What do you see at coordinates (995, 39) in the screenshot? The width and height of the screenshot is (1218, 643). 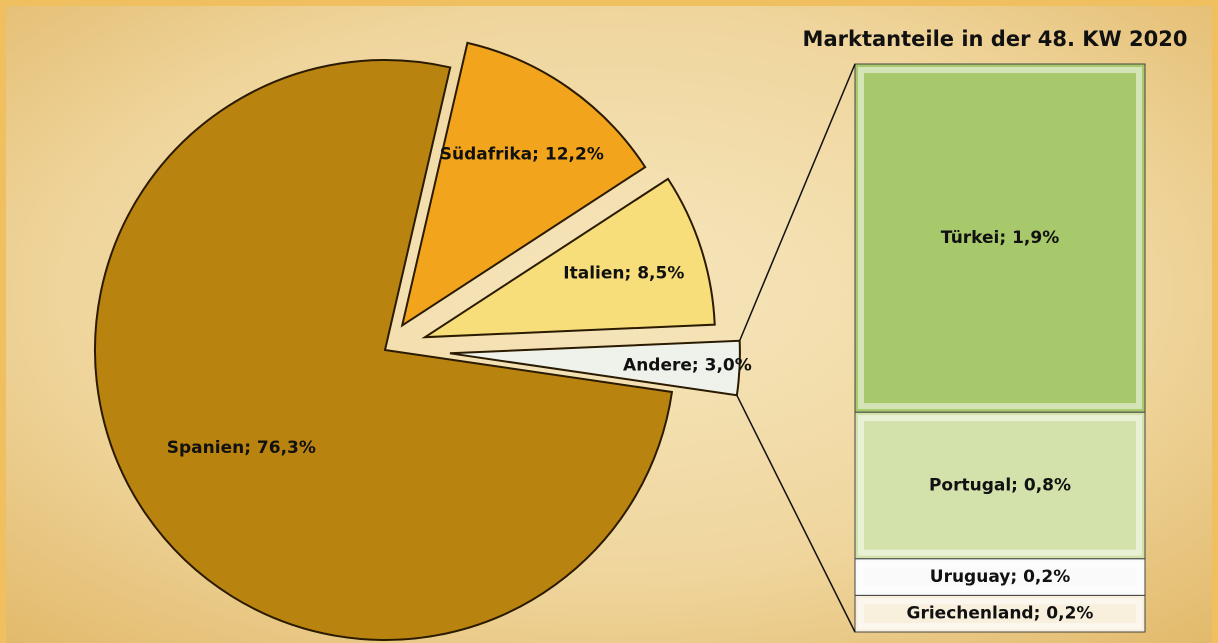 I see `chart-title: Marktanteile in der 48. KW 2020` at bounding box center [995, 39].